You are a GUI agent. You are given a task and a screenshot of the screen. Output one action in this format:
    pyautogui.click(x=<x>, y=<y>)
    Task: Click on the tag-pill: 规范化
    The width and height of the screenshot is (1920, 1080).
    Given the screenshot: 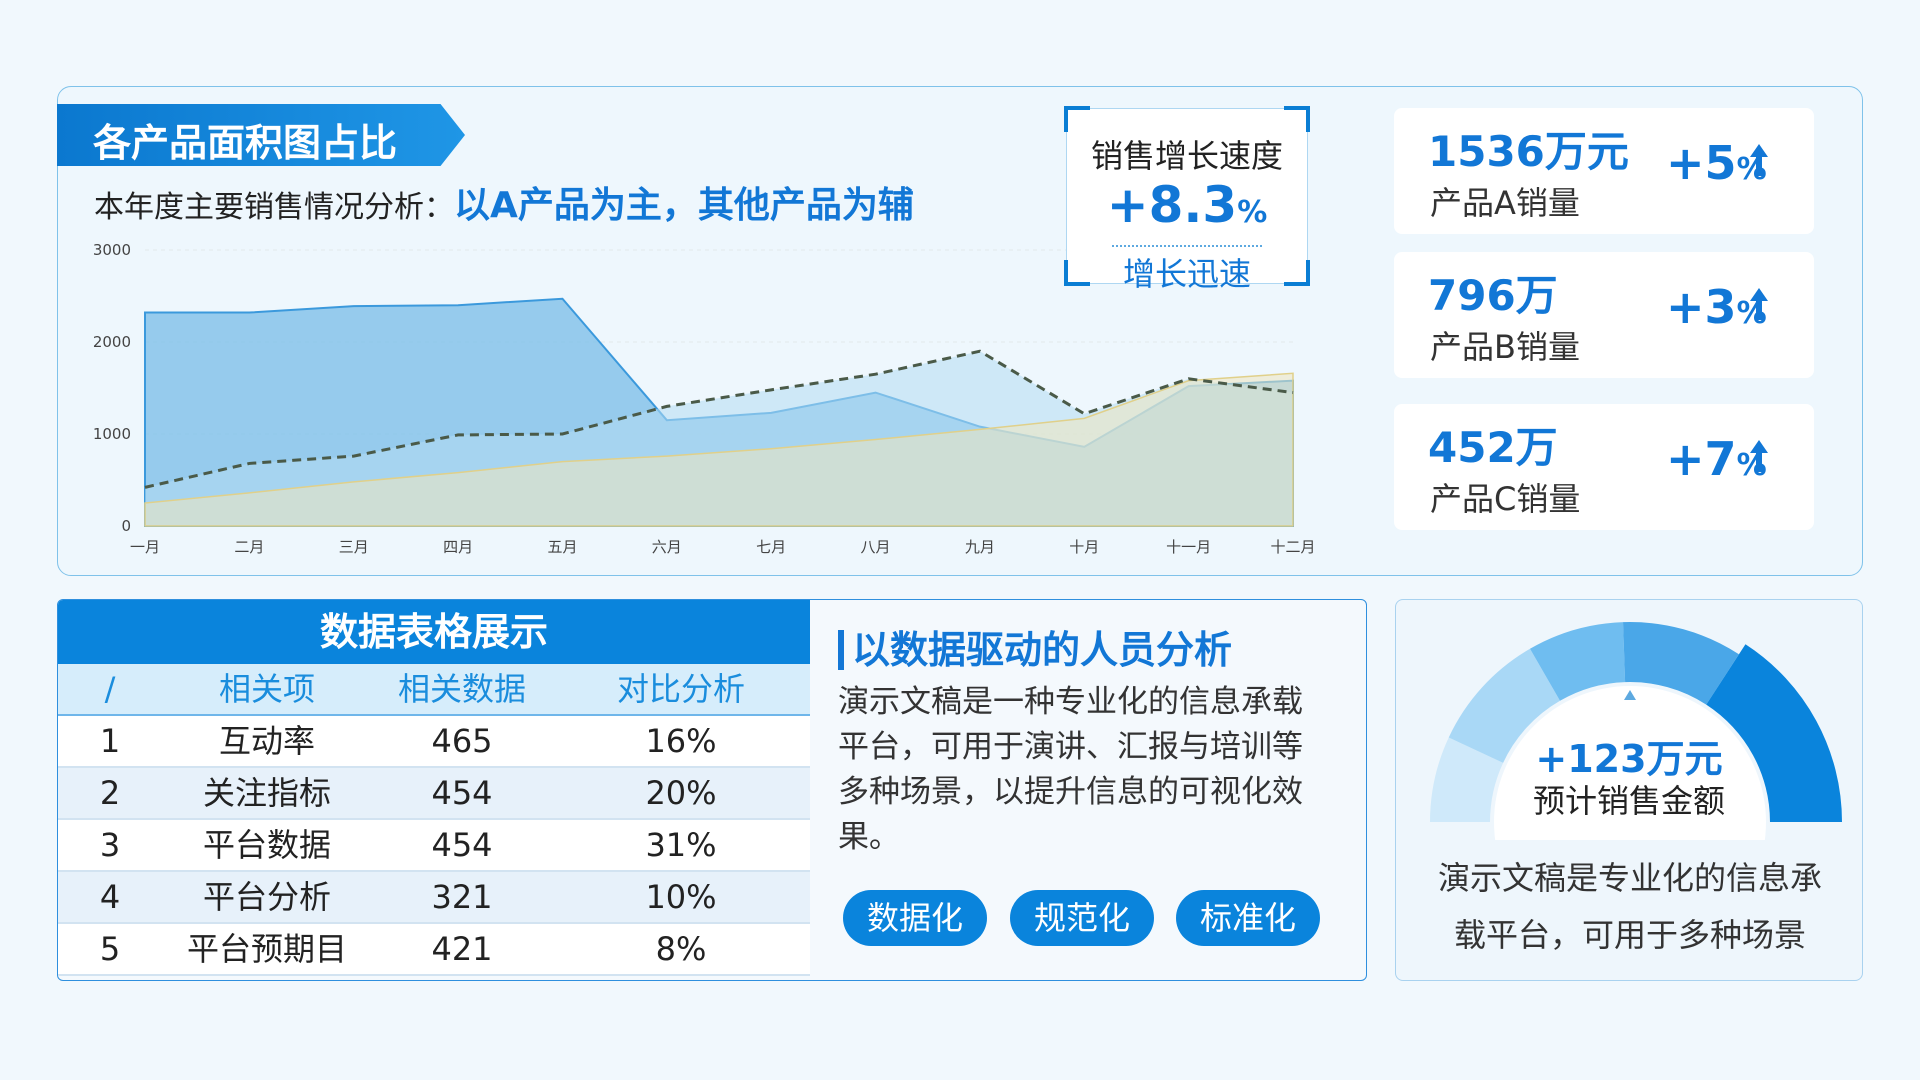 What is the action you would take?
    pyautogui.click(x=1082, y=918)
    